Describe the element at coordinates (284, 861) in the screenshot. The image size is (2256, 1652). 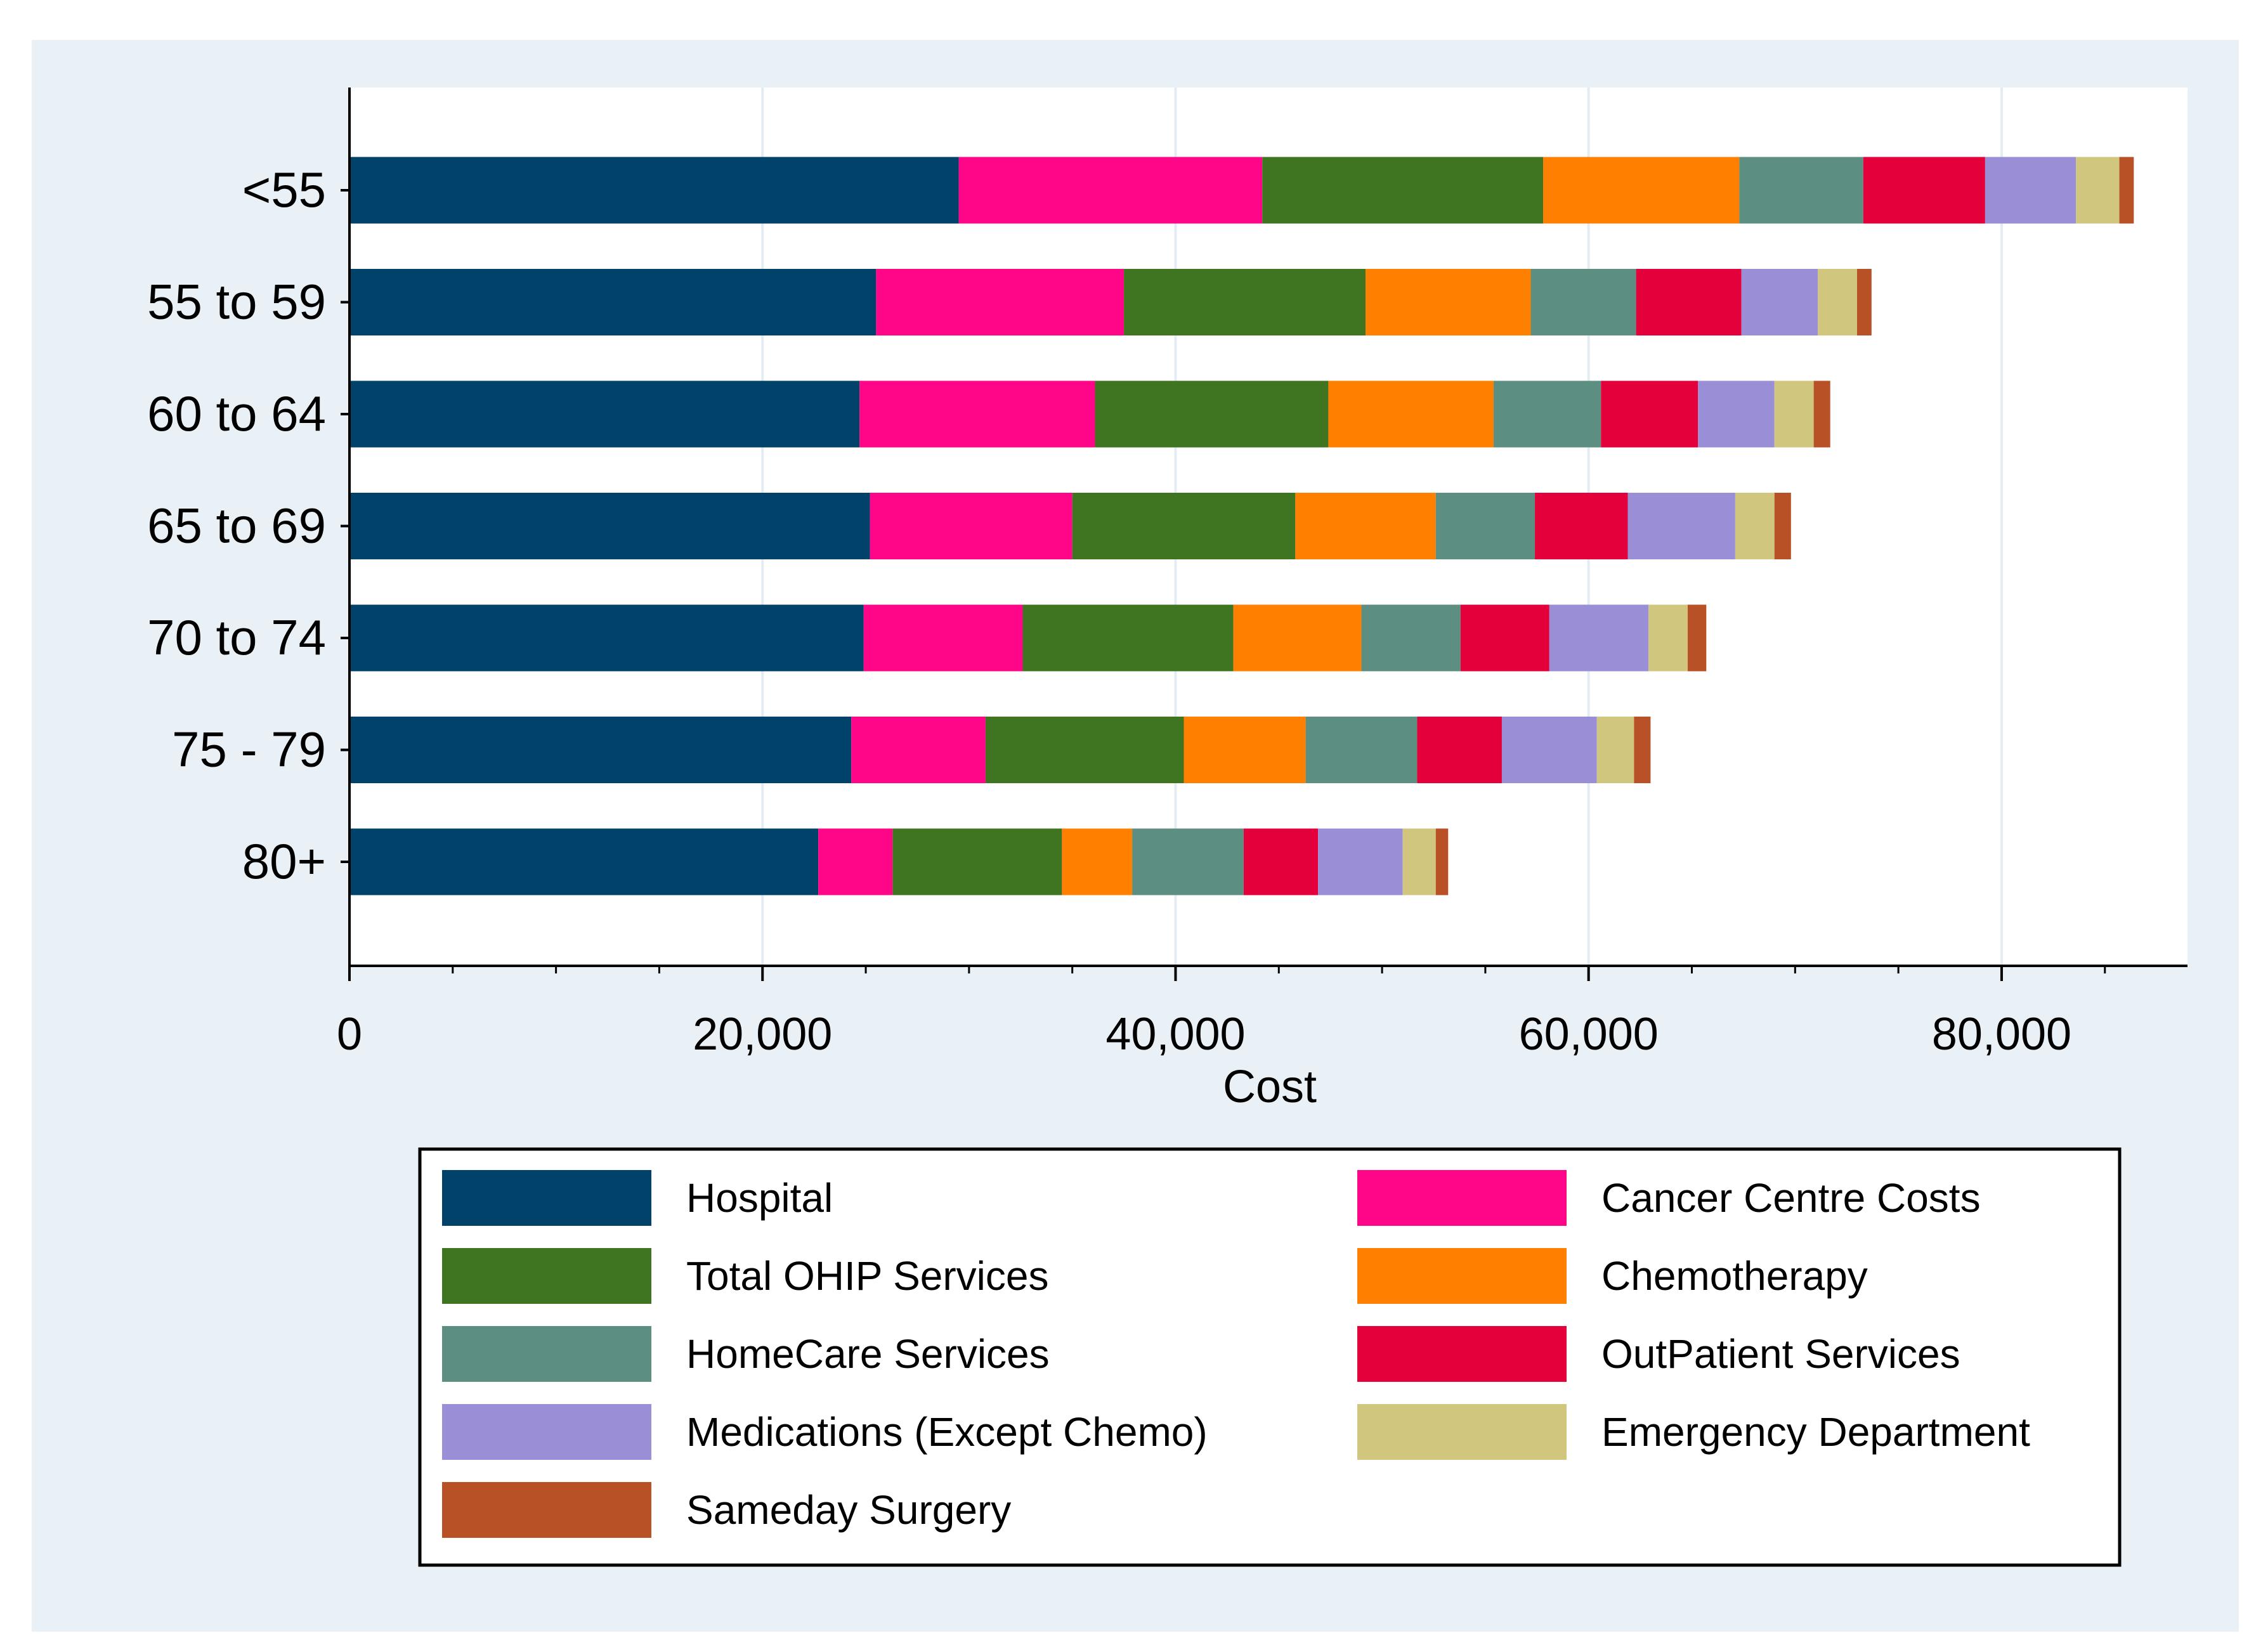
I see `y-tick-label: 80+` at that location.